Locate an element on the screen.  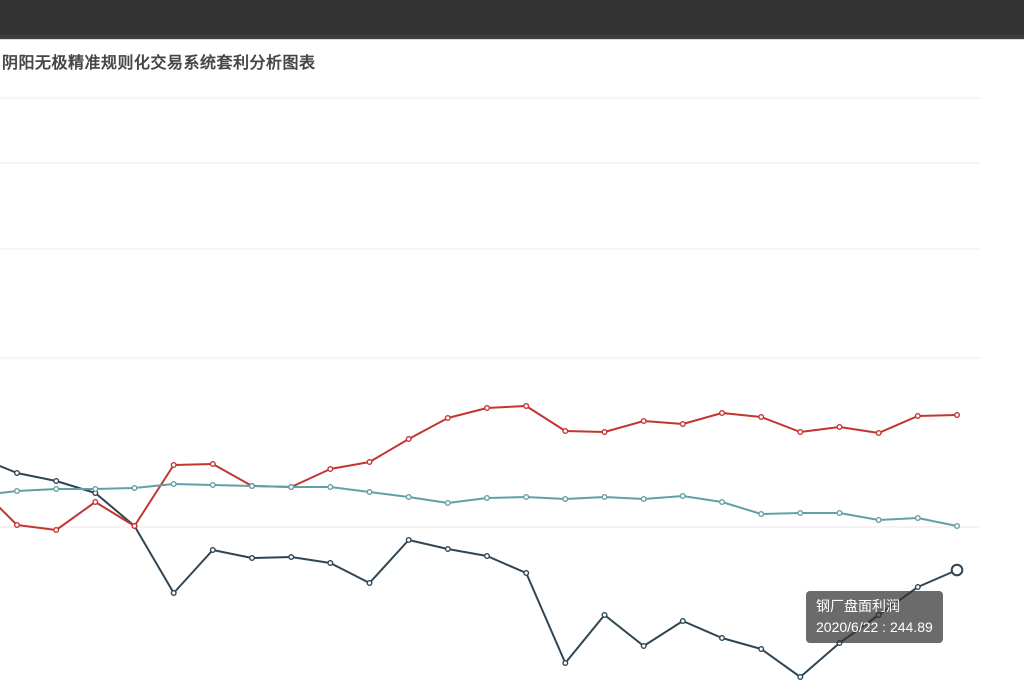
series-line-series-teal is located at coordinates (479, 505).